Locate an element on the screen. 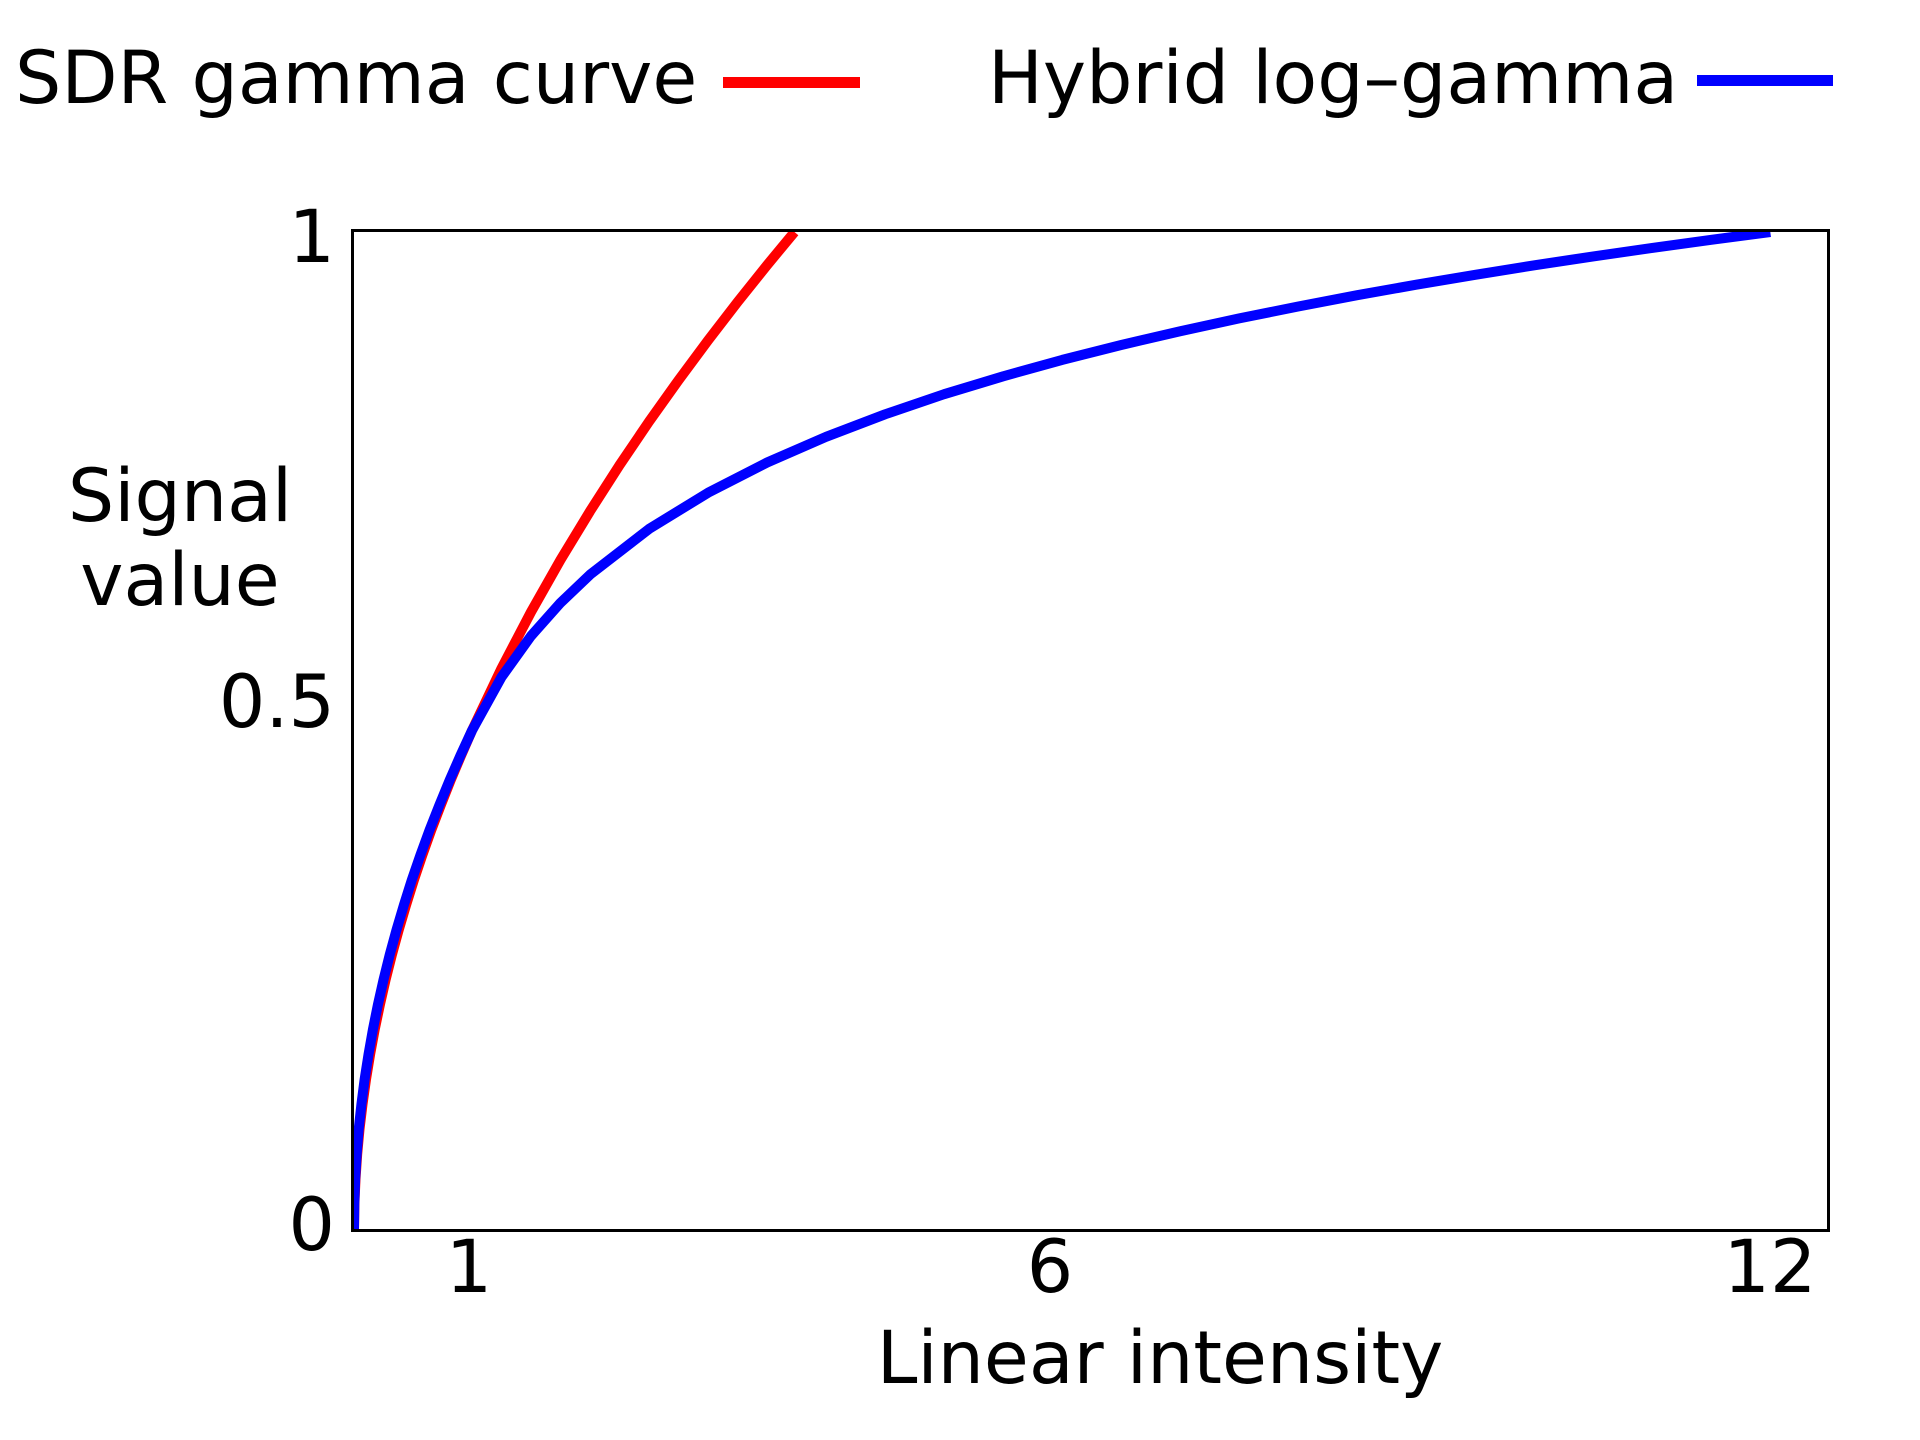  y-tick-1: 1 is located at coordinates (311, 237).